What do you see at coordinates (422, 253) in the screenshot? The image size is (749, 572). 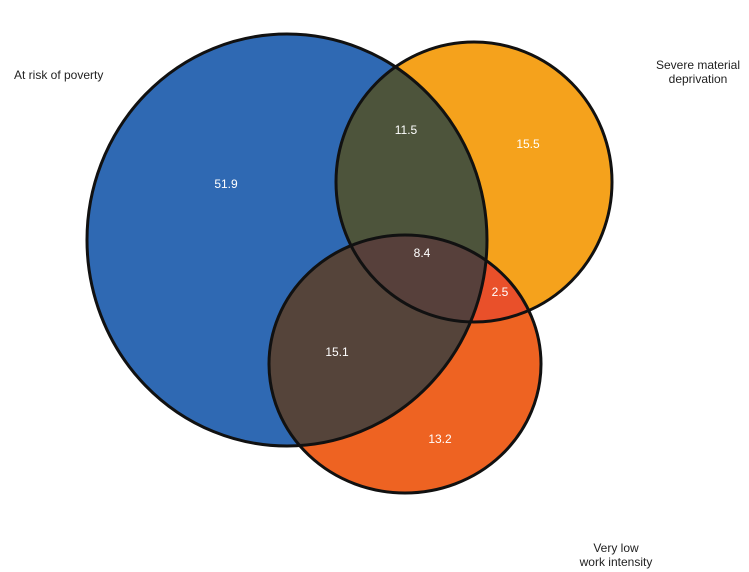 I see `value-all-three: 8.4` at bounding box center [422, 253].